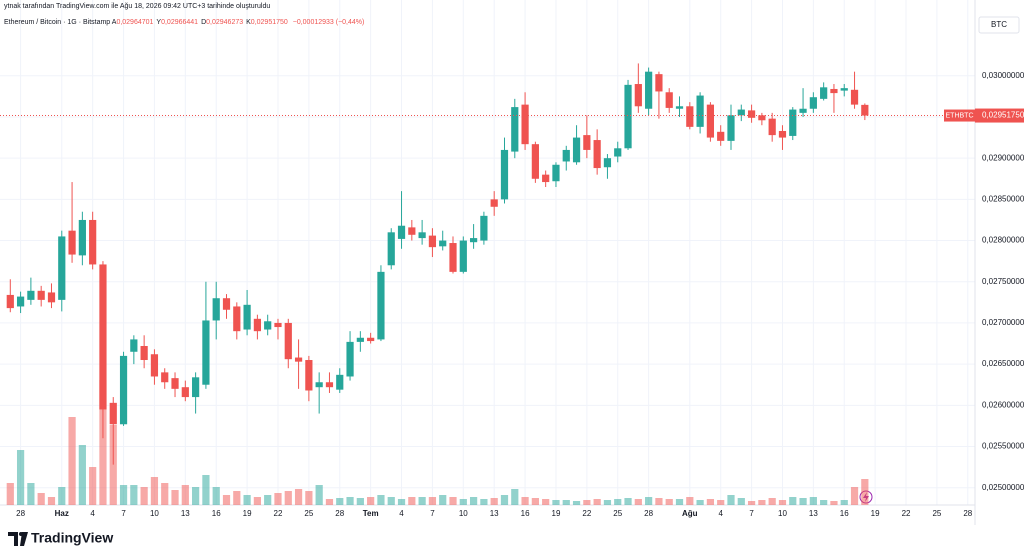 This screenshot has width=1024, height=555. I want to click on ohlc-key: D, so click(204, 22).